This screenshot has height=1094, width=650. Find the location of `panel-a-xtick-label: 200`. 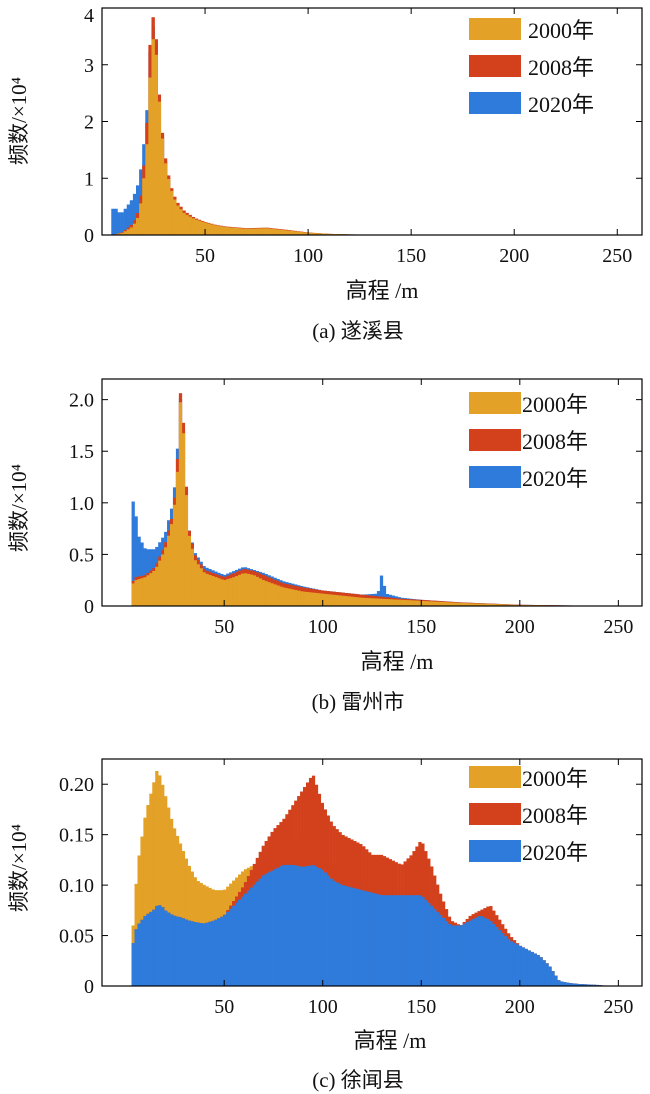

panel-a-xtick-label: 200 is located at coordinates (514, 256).